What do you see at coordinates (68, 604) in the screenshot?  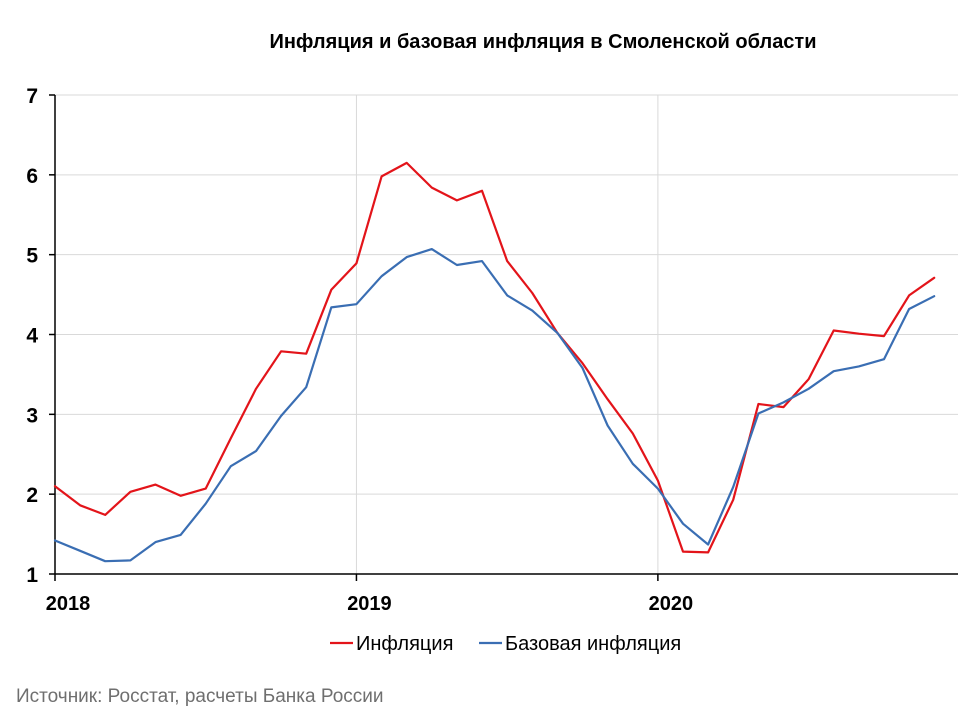 I see `x-tick-label: 2018` at bounding box center [68, 604].